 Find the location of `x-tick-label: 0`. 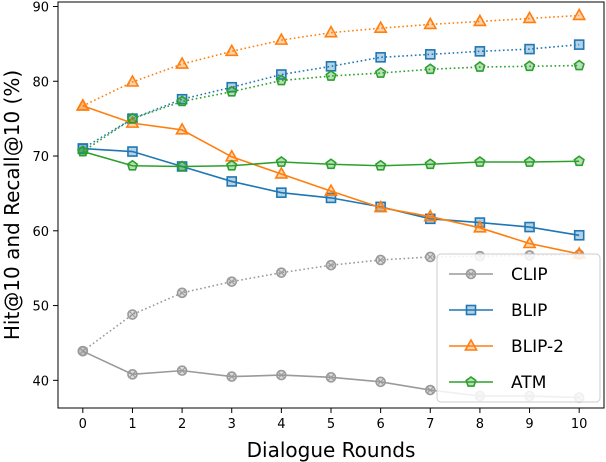

x-tick-label: 0 is located at coordinates (83, 424).